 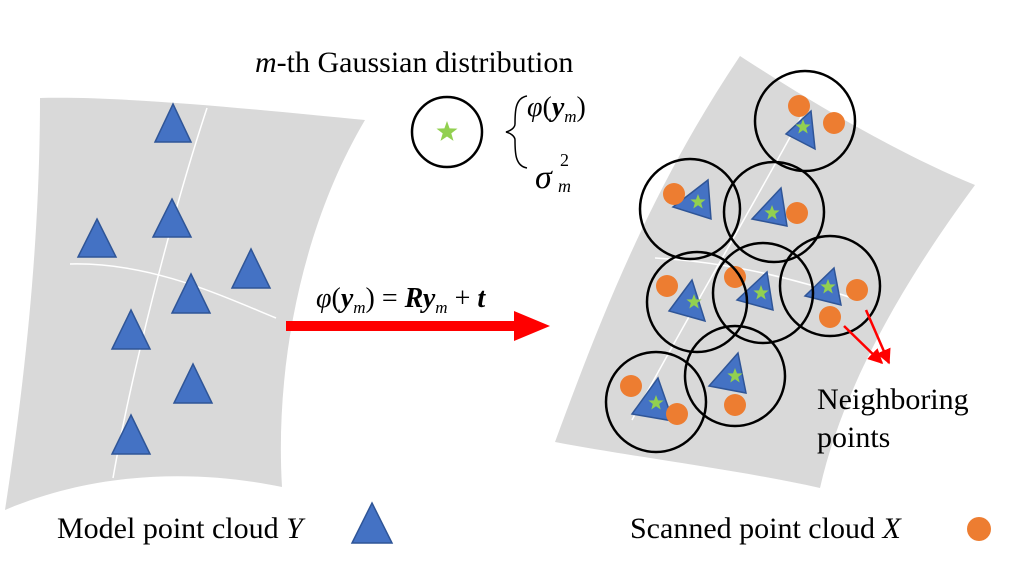 What do you see at coordinates (893, 399) in the screenshot?
I see `neighboring-label-line1: Neighboring` at bounding box center [893, 399].